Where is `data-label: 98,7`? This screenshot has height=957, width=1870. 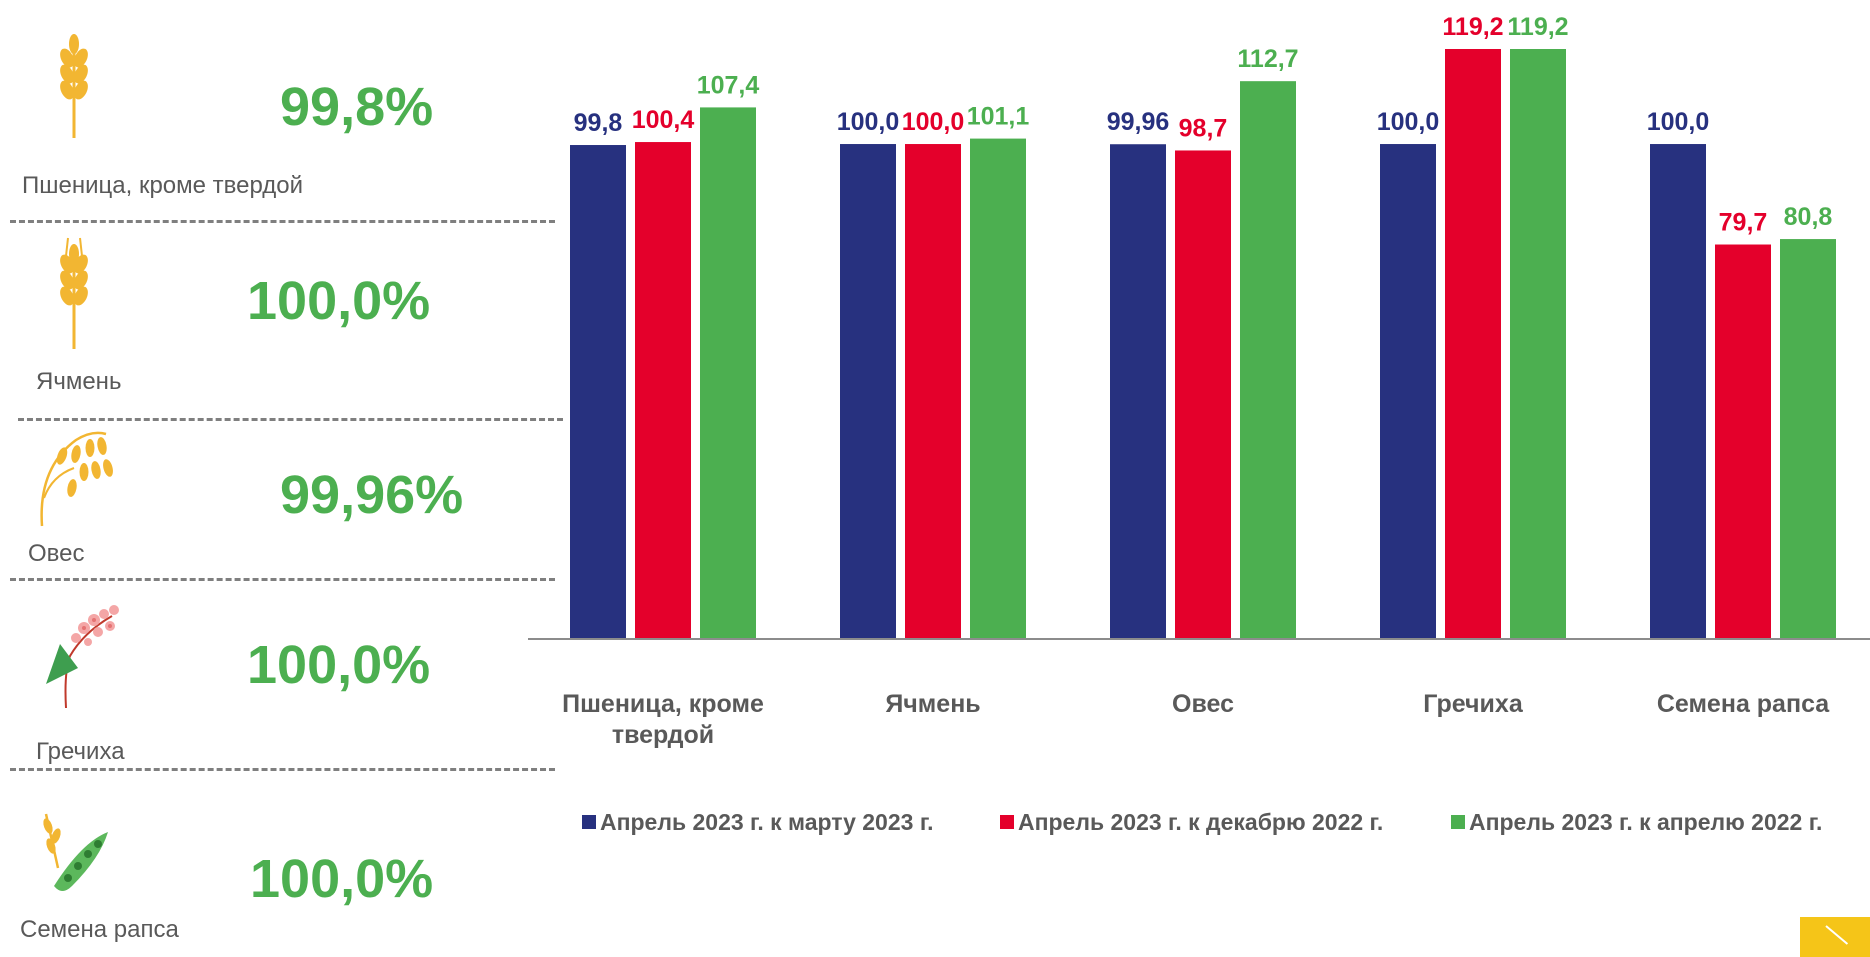
data-label: 98,7 is located at coordinates (1203, 128).